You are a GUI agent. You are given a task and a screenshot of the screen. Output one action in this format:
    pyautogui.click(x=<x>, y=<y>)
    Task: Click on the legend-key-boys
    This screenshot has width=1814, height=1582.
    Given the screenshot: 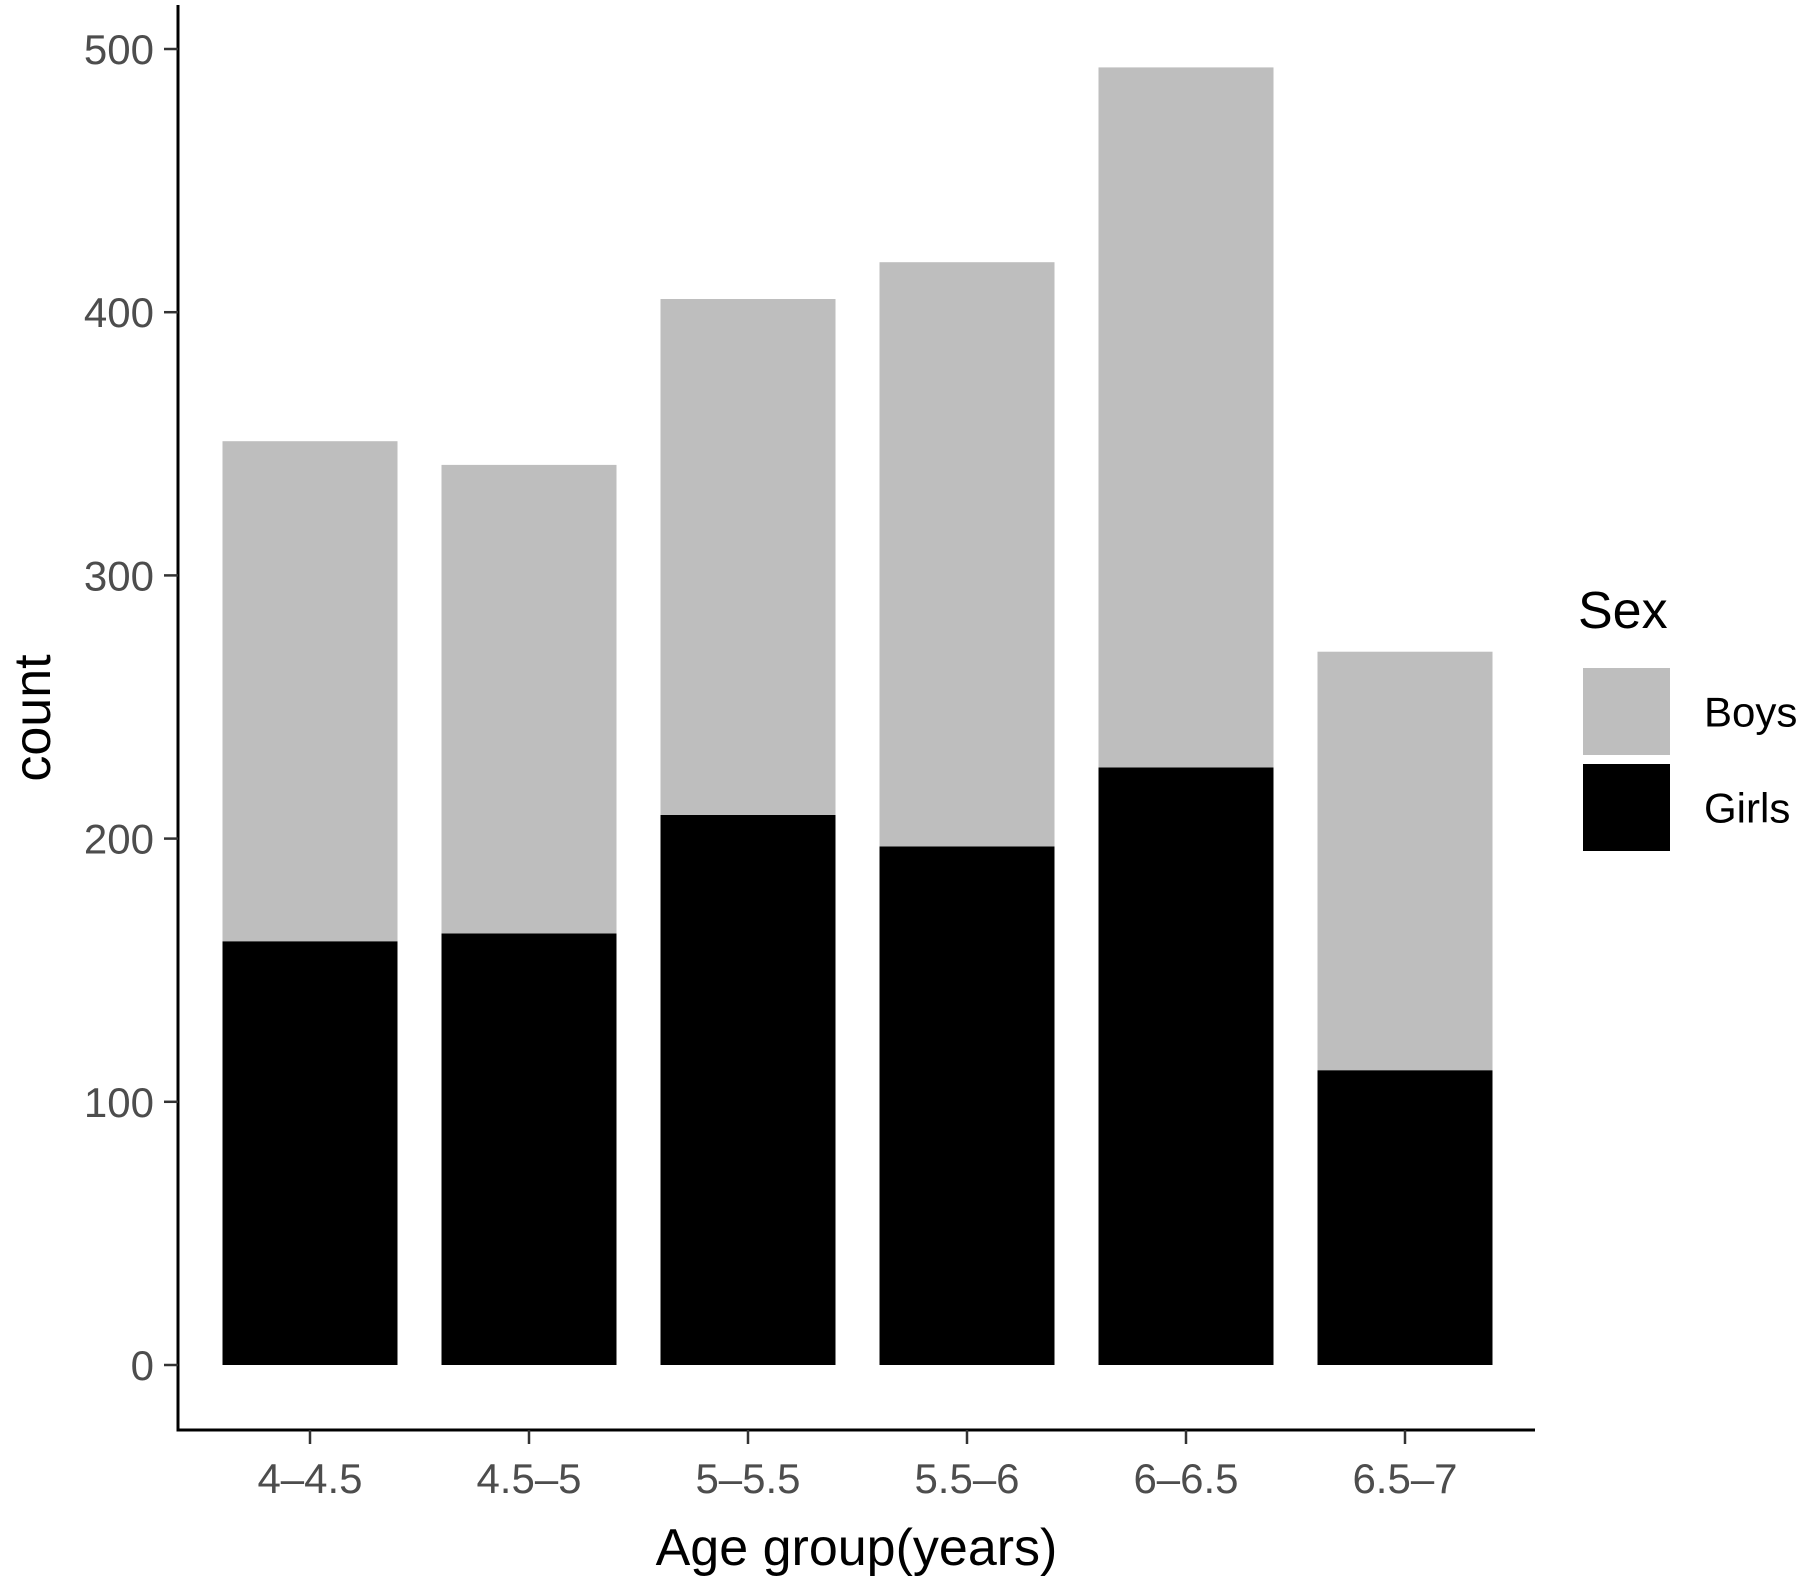 What is the action you would take?
    pyautogui.click(x=1626, y=711)
    